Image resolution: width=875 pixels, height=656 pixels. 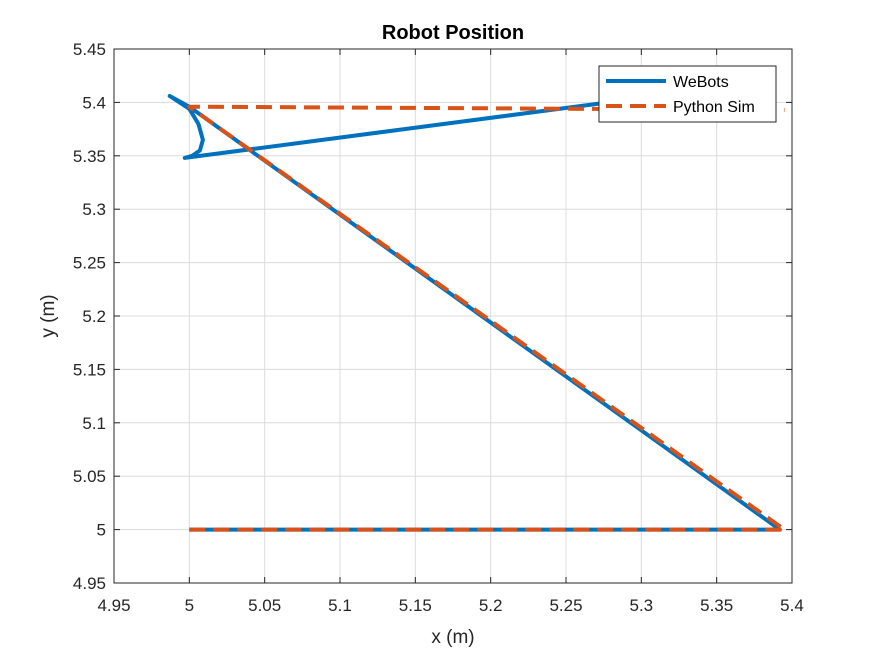 I want to click on y-tick-label: 5.2, so click(x=94, y=316).